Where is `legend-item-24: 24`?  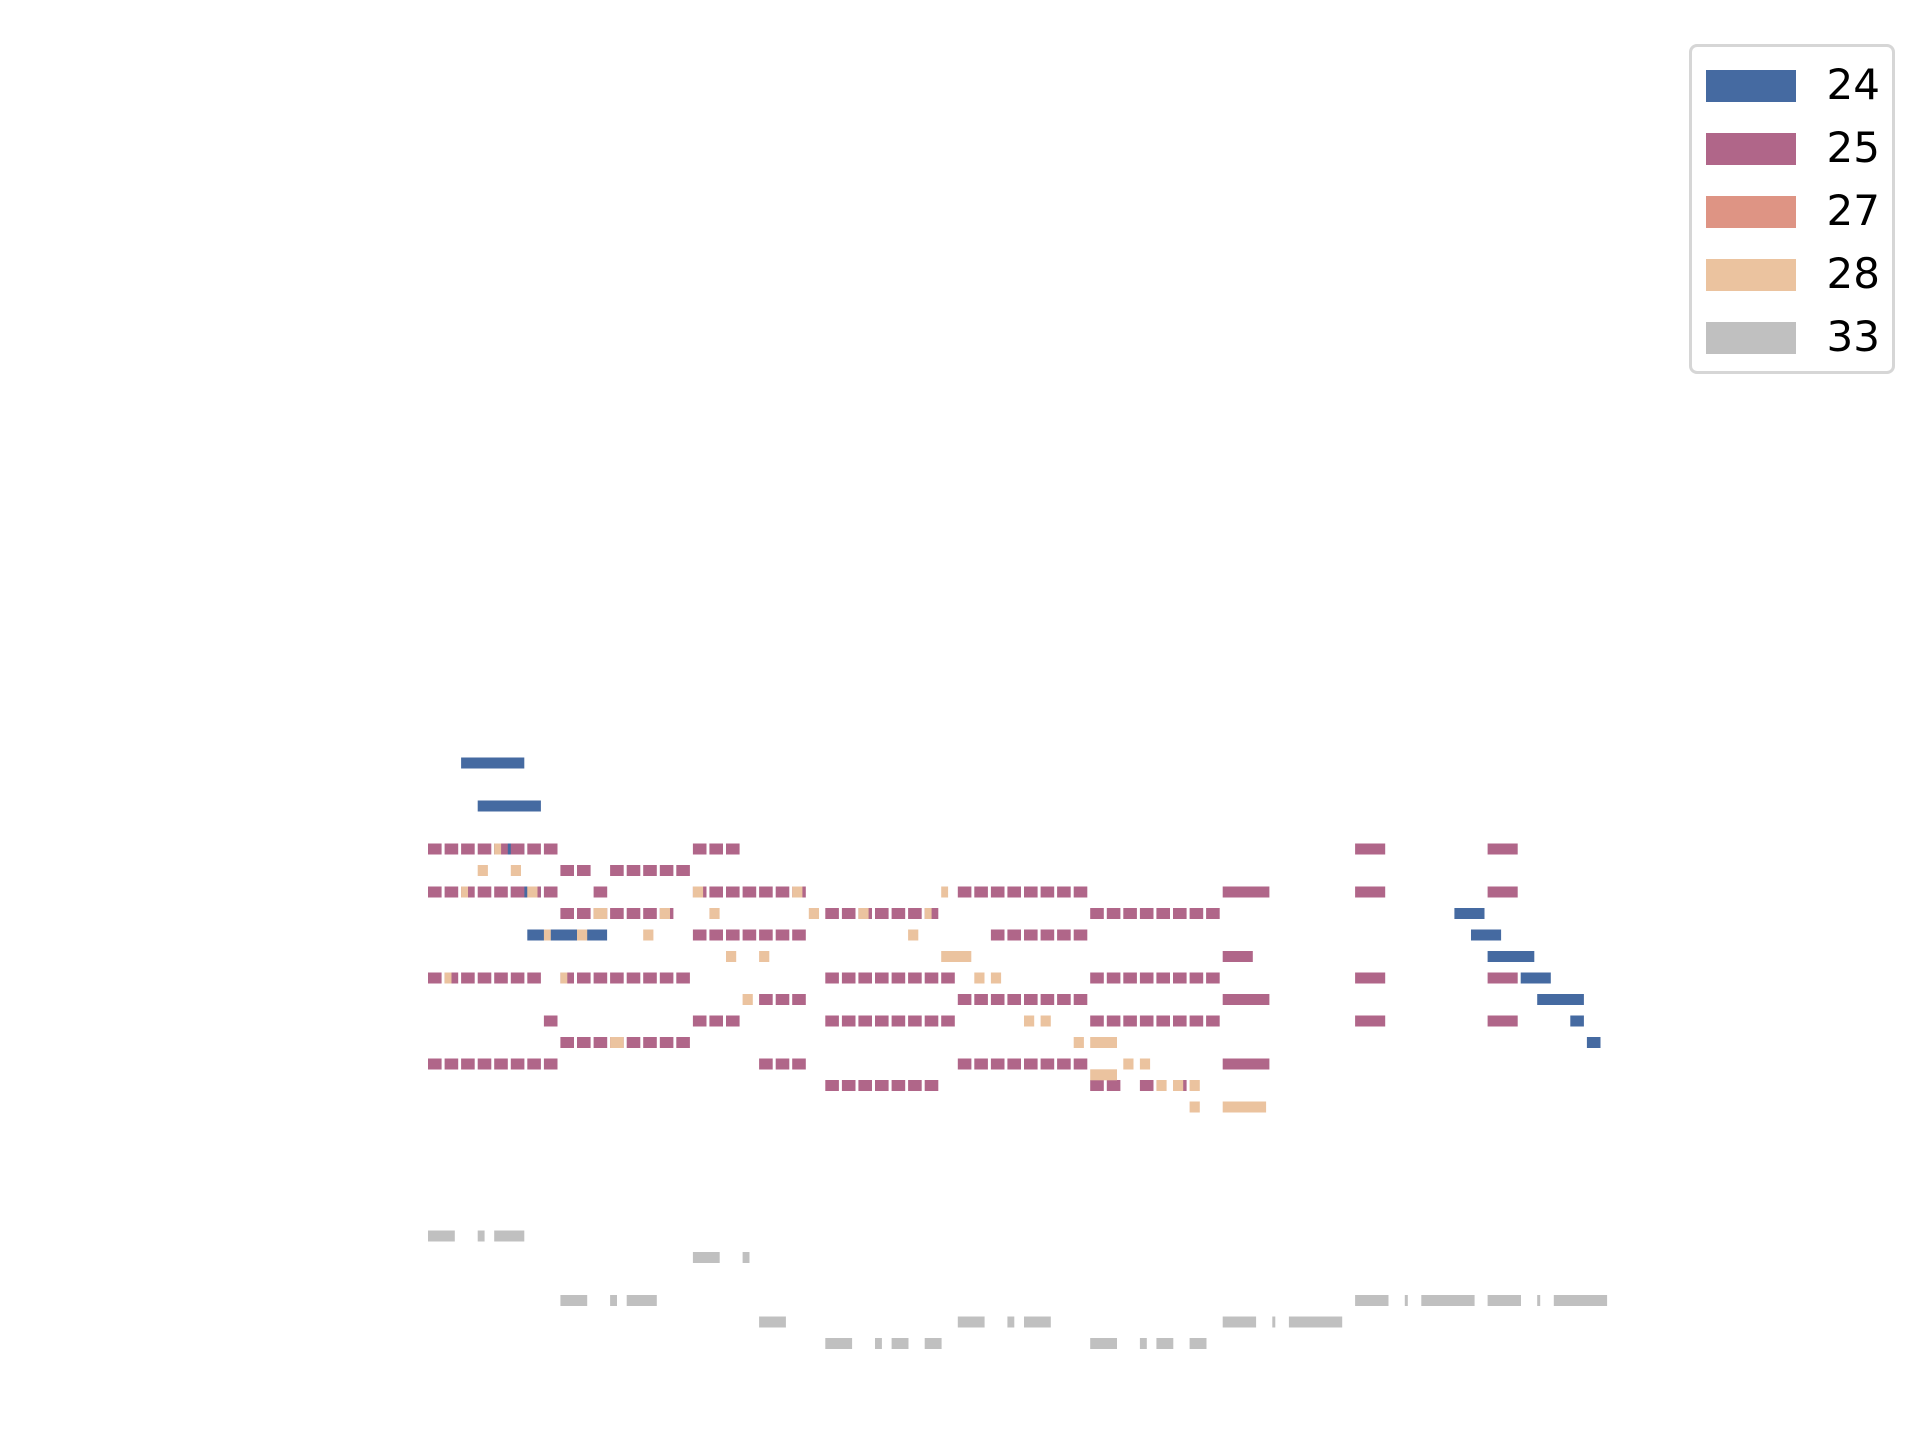
legend-item-24: 24 is located at coordinates (1792, 85).